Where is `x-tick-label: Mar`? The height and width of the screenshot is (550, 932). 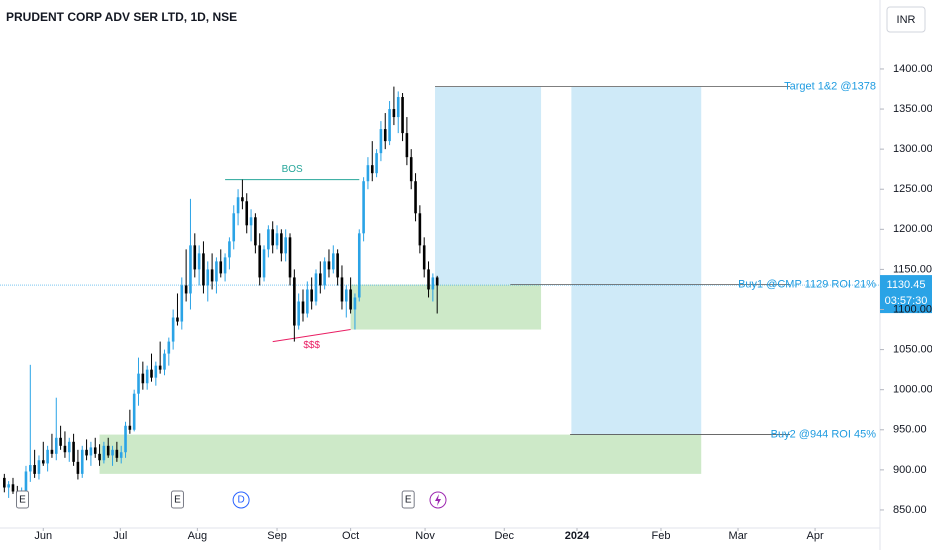
x-tick-label: Mar is located at coordinates (738, 536).